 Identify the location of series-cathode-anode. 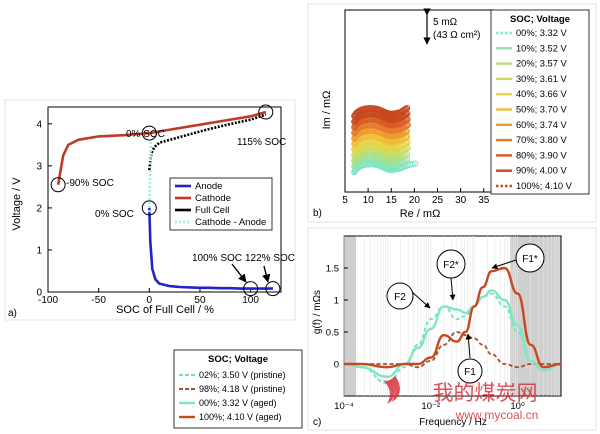
(150, 176).